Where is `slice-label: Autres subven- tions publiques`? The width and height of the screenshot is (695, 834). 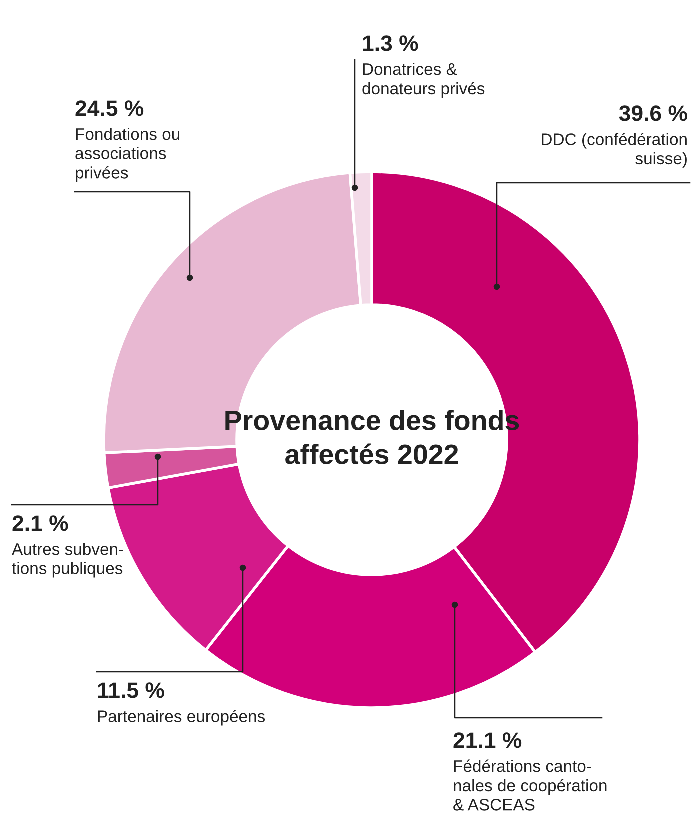
slice-label: Autres subven- tions publiques is located at coordinates (68, 560).